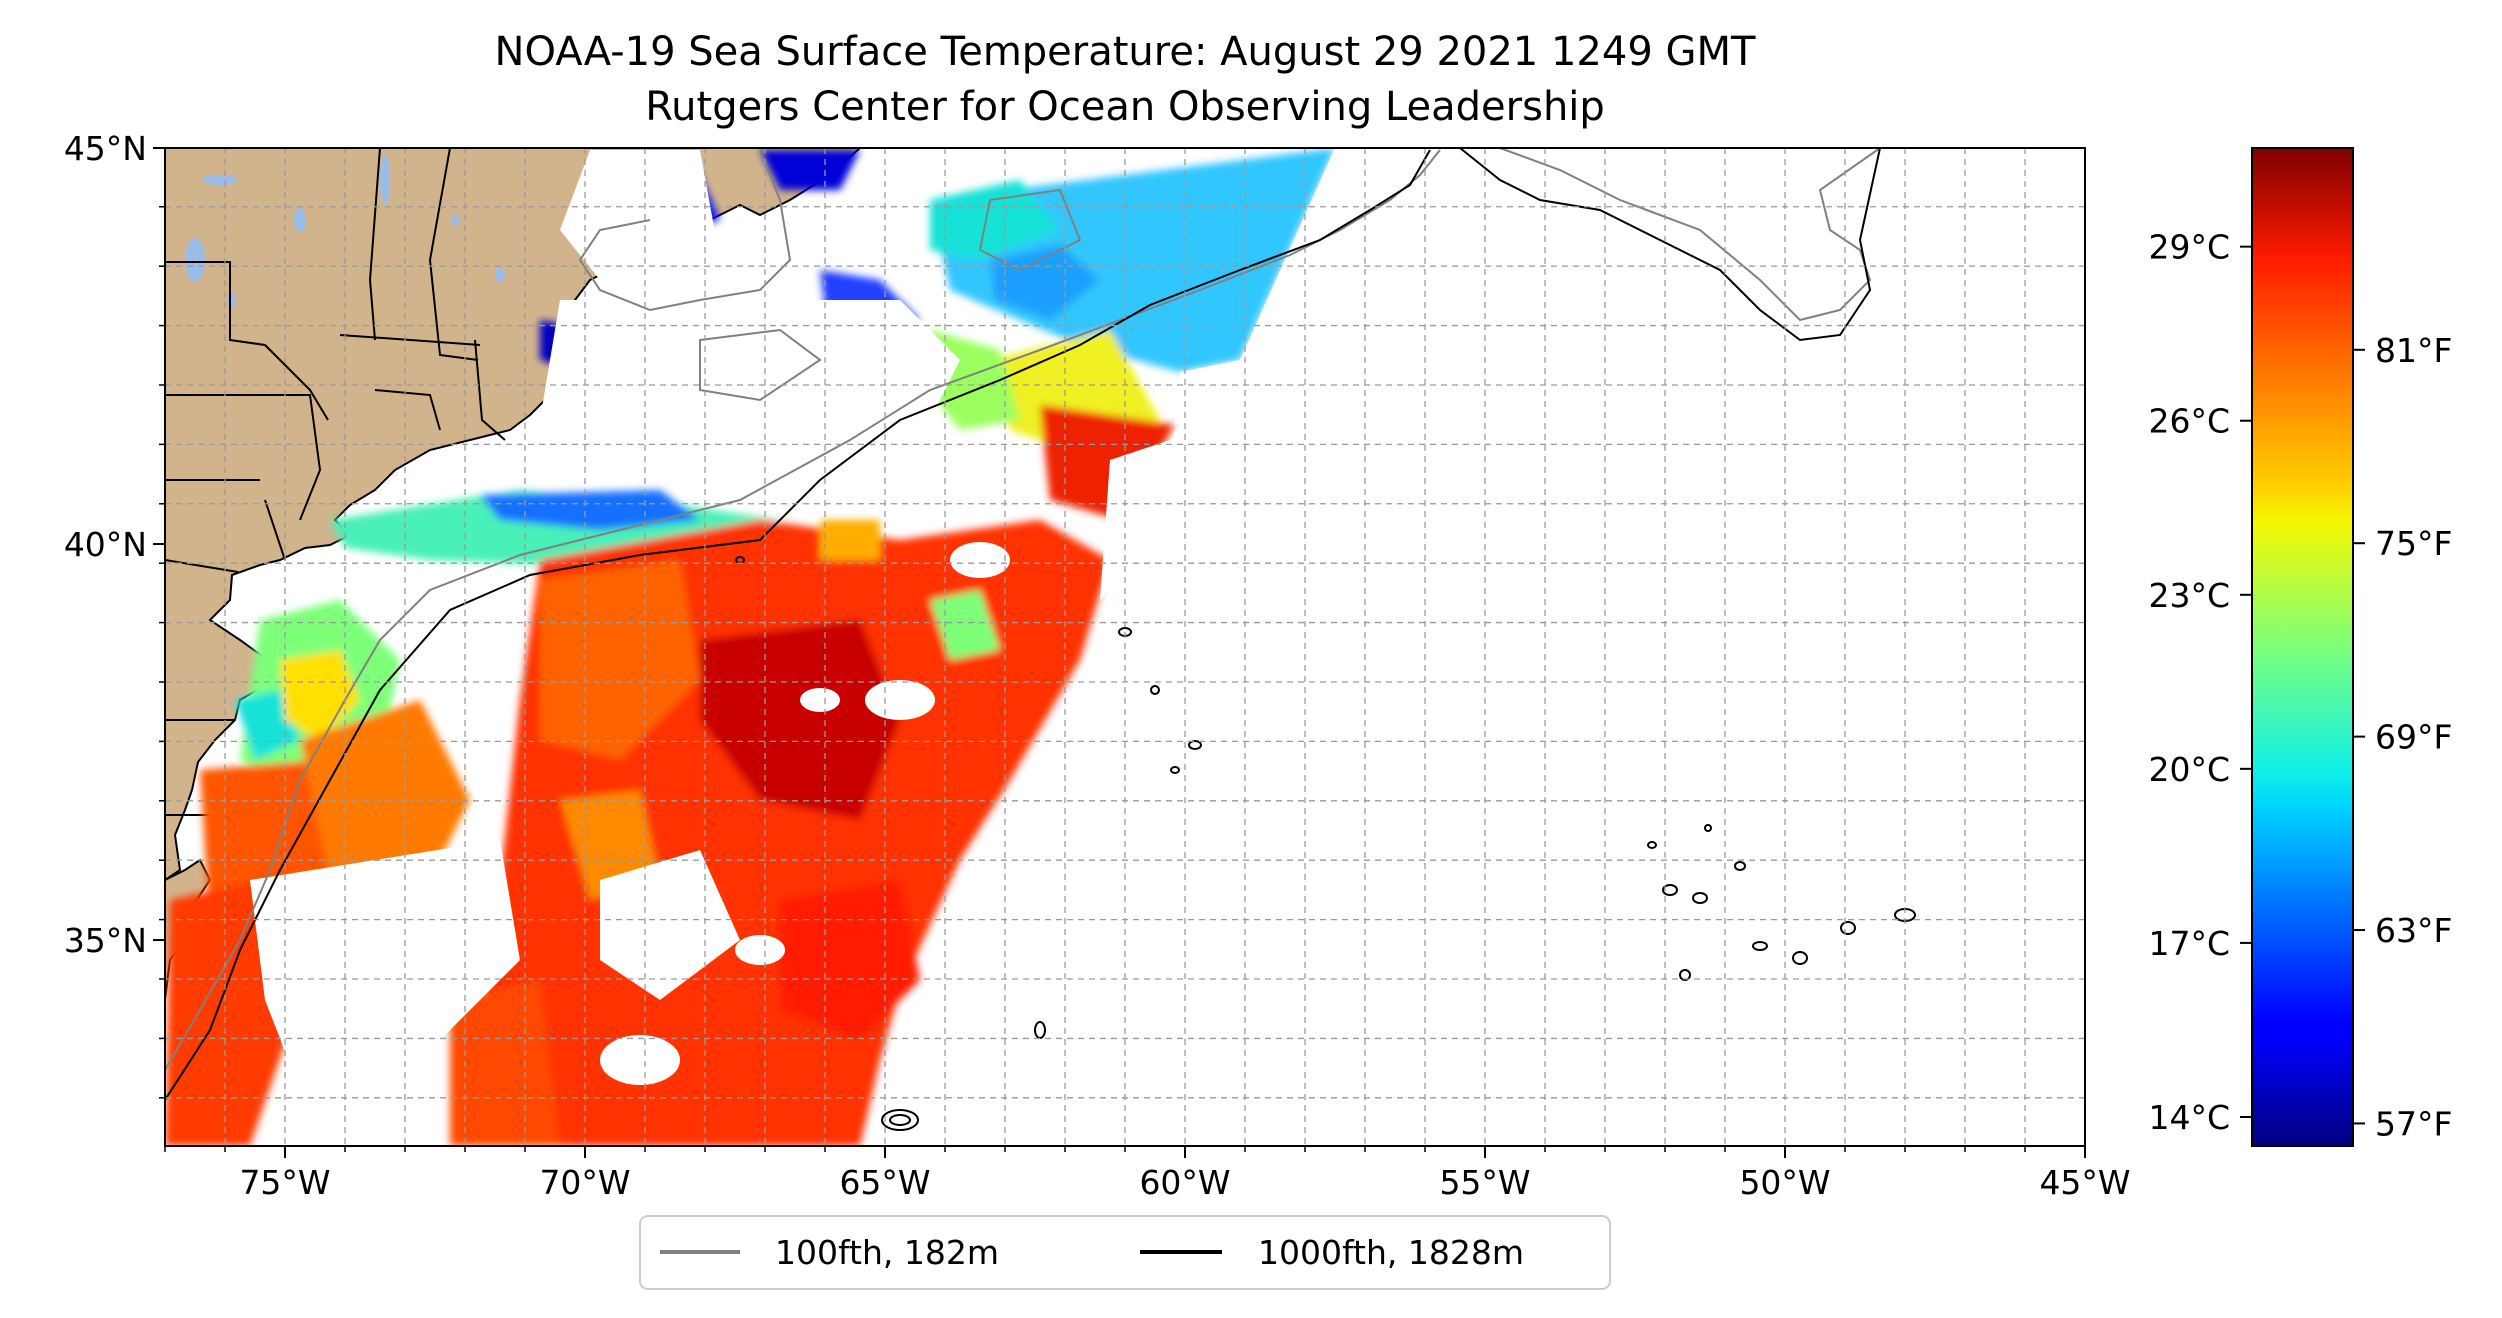 This screenshot has height=1318, width=2502. I want to click on legend-box, so click(1125, 1252).